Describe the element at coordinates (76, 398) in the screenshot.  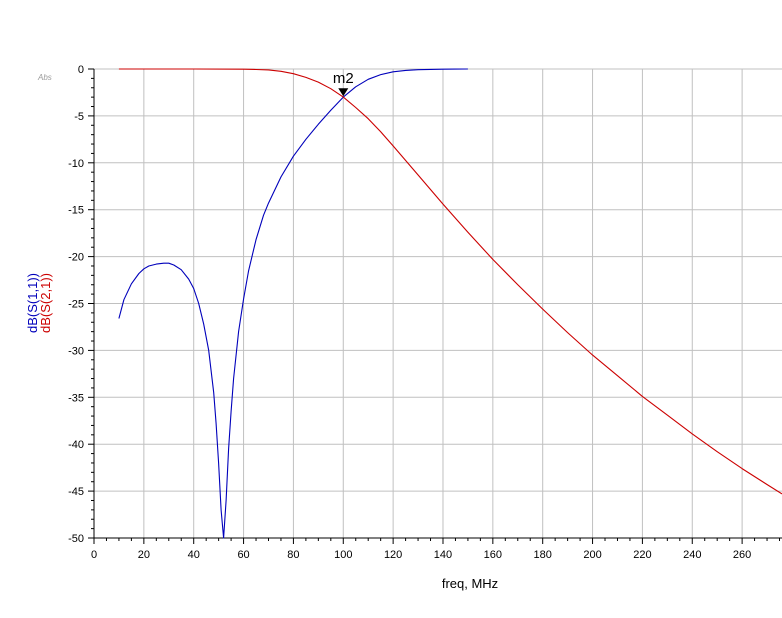
I see `y-tick-label: -35` at that location.